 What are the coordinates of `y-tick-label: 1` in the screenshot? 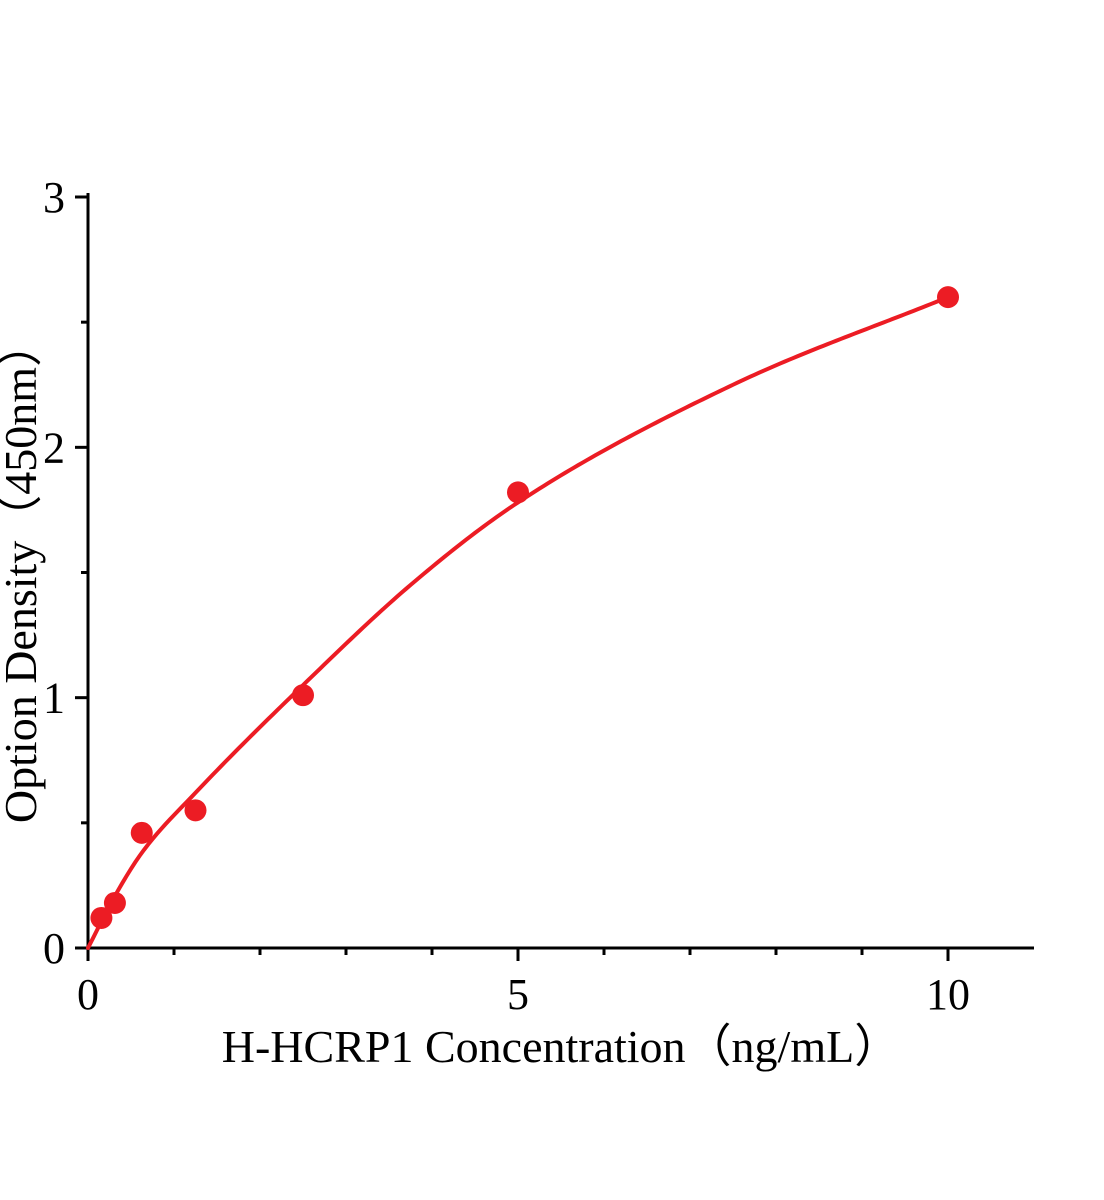 It's located at (54, 698).